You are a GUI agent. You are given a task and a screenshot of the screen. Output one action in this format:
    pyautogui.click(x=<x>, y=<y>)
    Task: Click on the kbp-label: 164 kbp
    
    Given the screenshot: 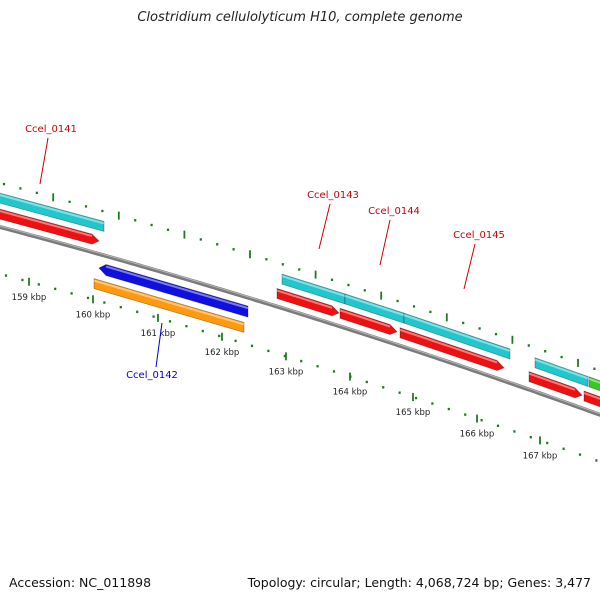 What is the action you would take?
    pyautogui.click(x=350, y=393)
    